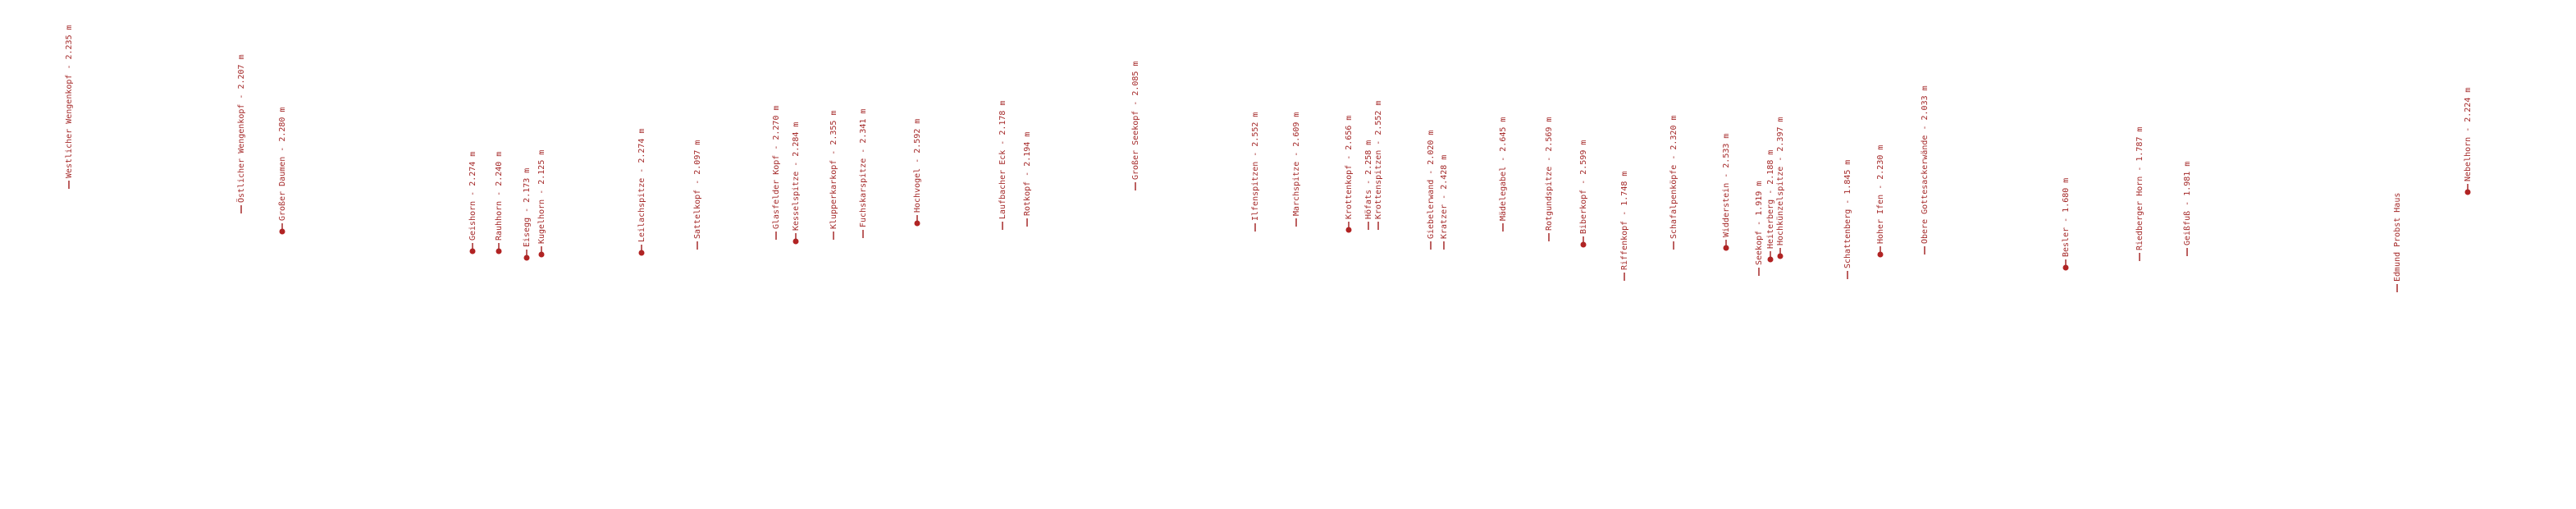 This screenshot has height=509, width=2576. I want to click on peak-label: Giebelerwand - 2.020 m, so click(1432, 185).